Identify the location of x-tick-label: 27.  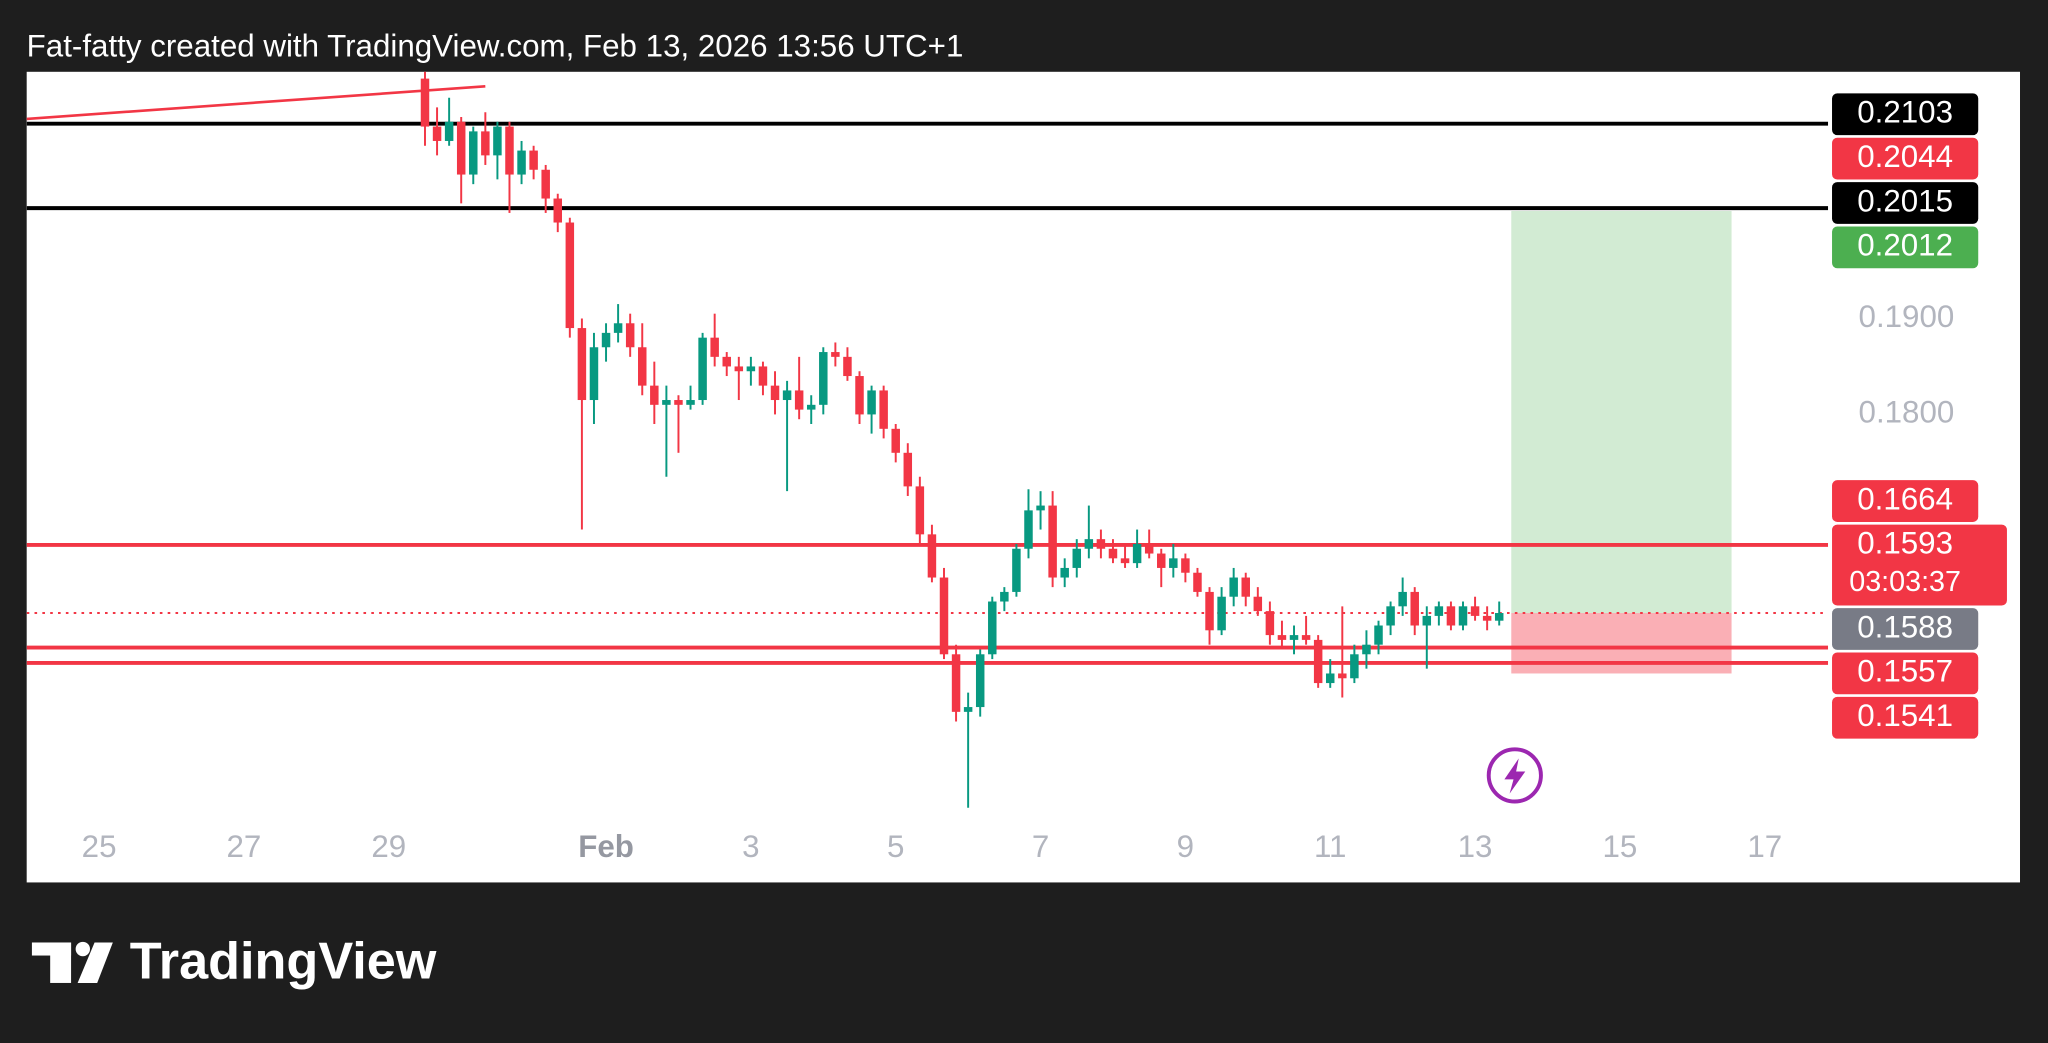
(244, 846).